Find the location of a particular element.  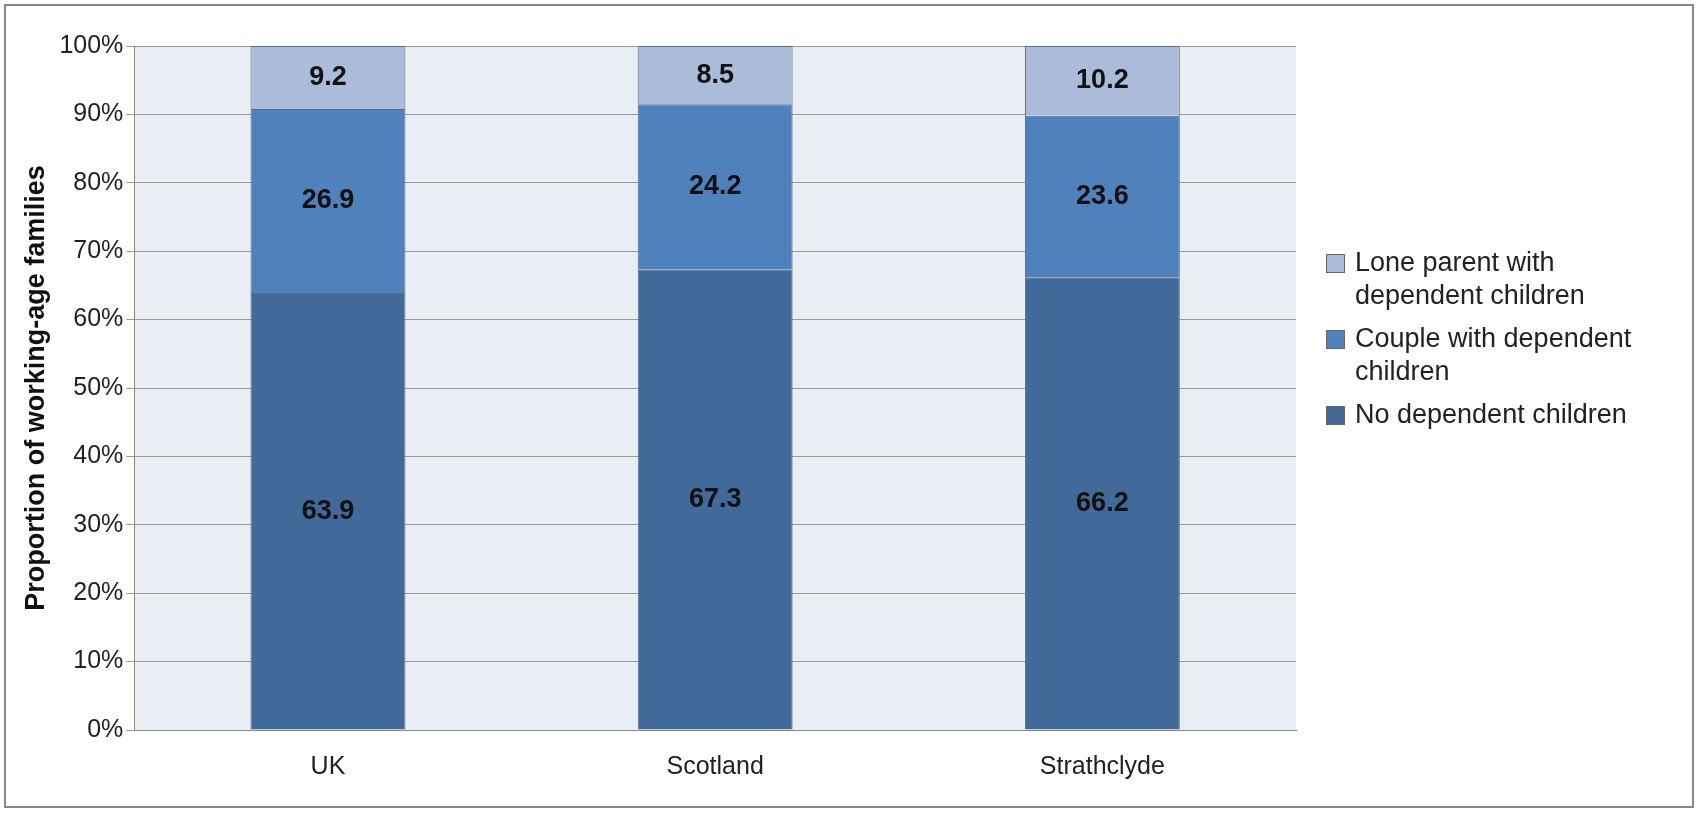

legend-label: No dependent children is located at coordinates (1491, 414).